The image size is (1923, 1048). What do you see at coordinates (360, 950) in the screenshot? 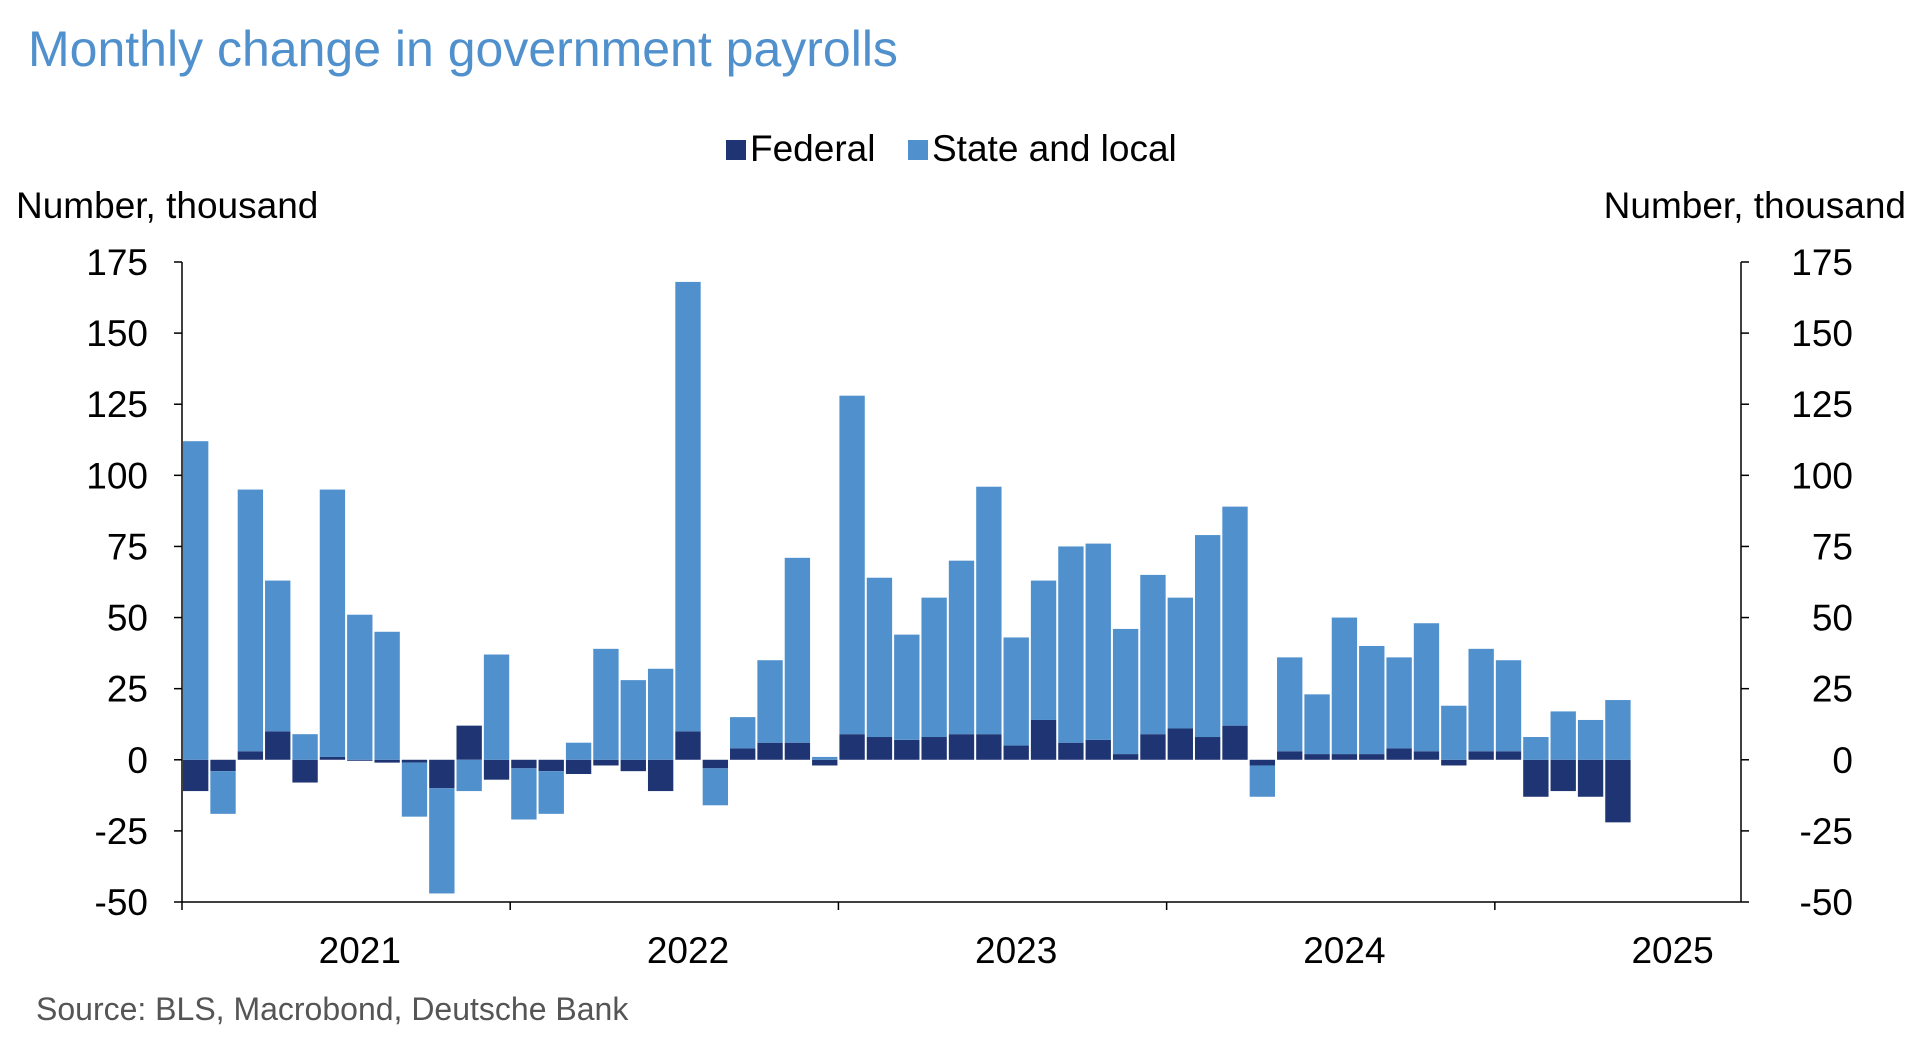
I see `x-tick-label: 2021` at bounding box center [360, 950].